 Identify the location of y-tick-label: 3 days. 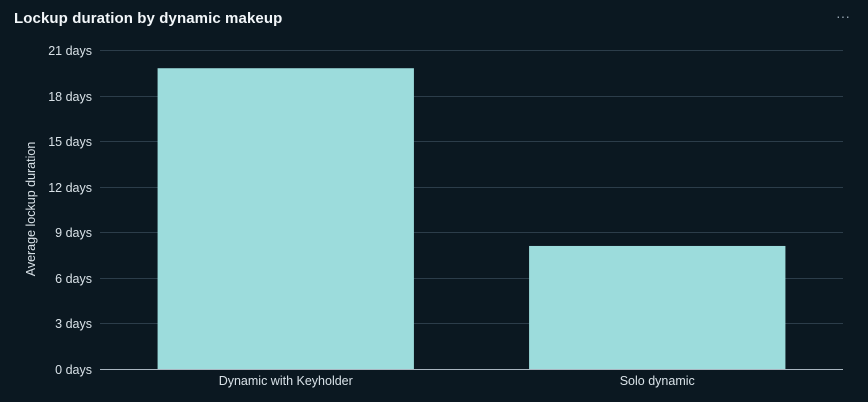
(73, 324).